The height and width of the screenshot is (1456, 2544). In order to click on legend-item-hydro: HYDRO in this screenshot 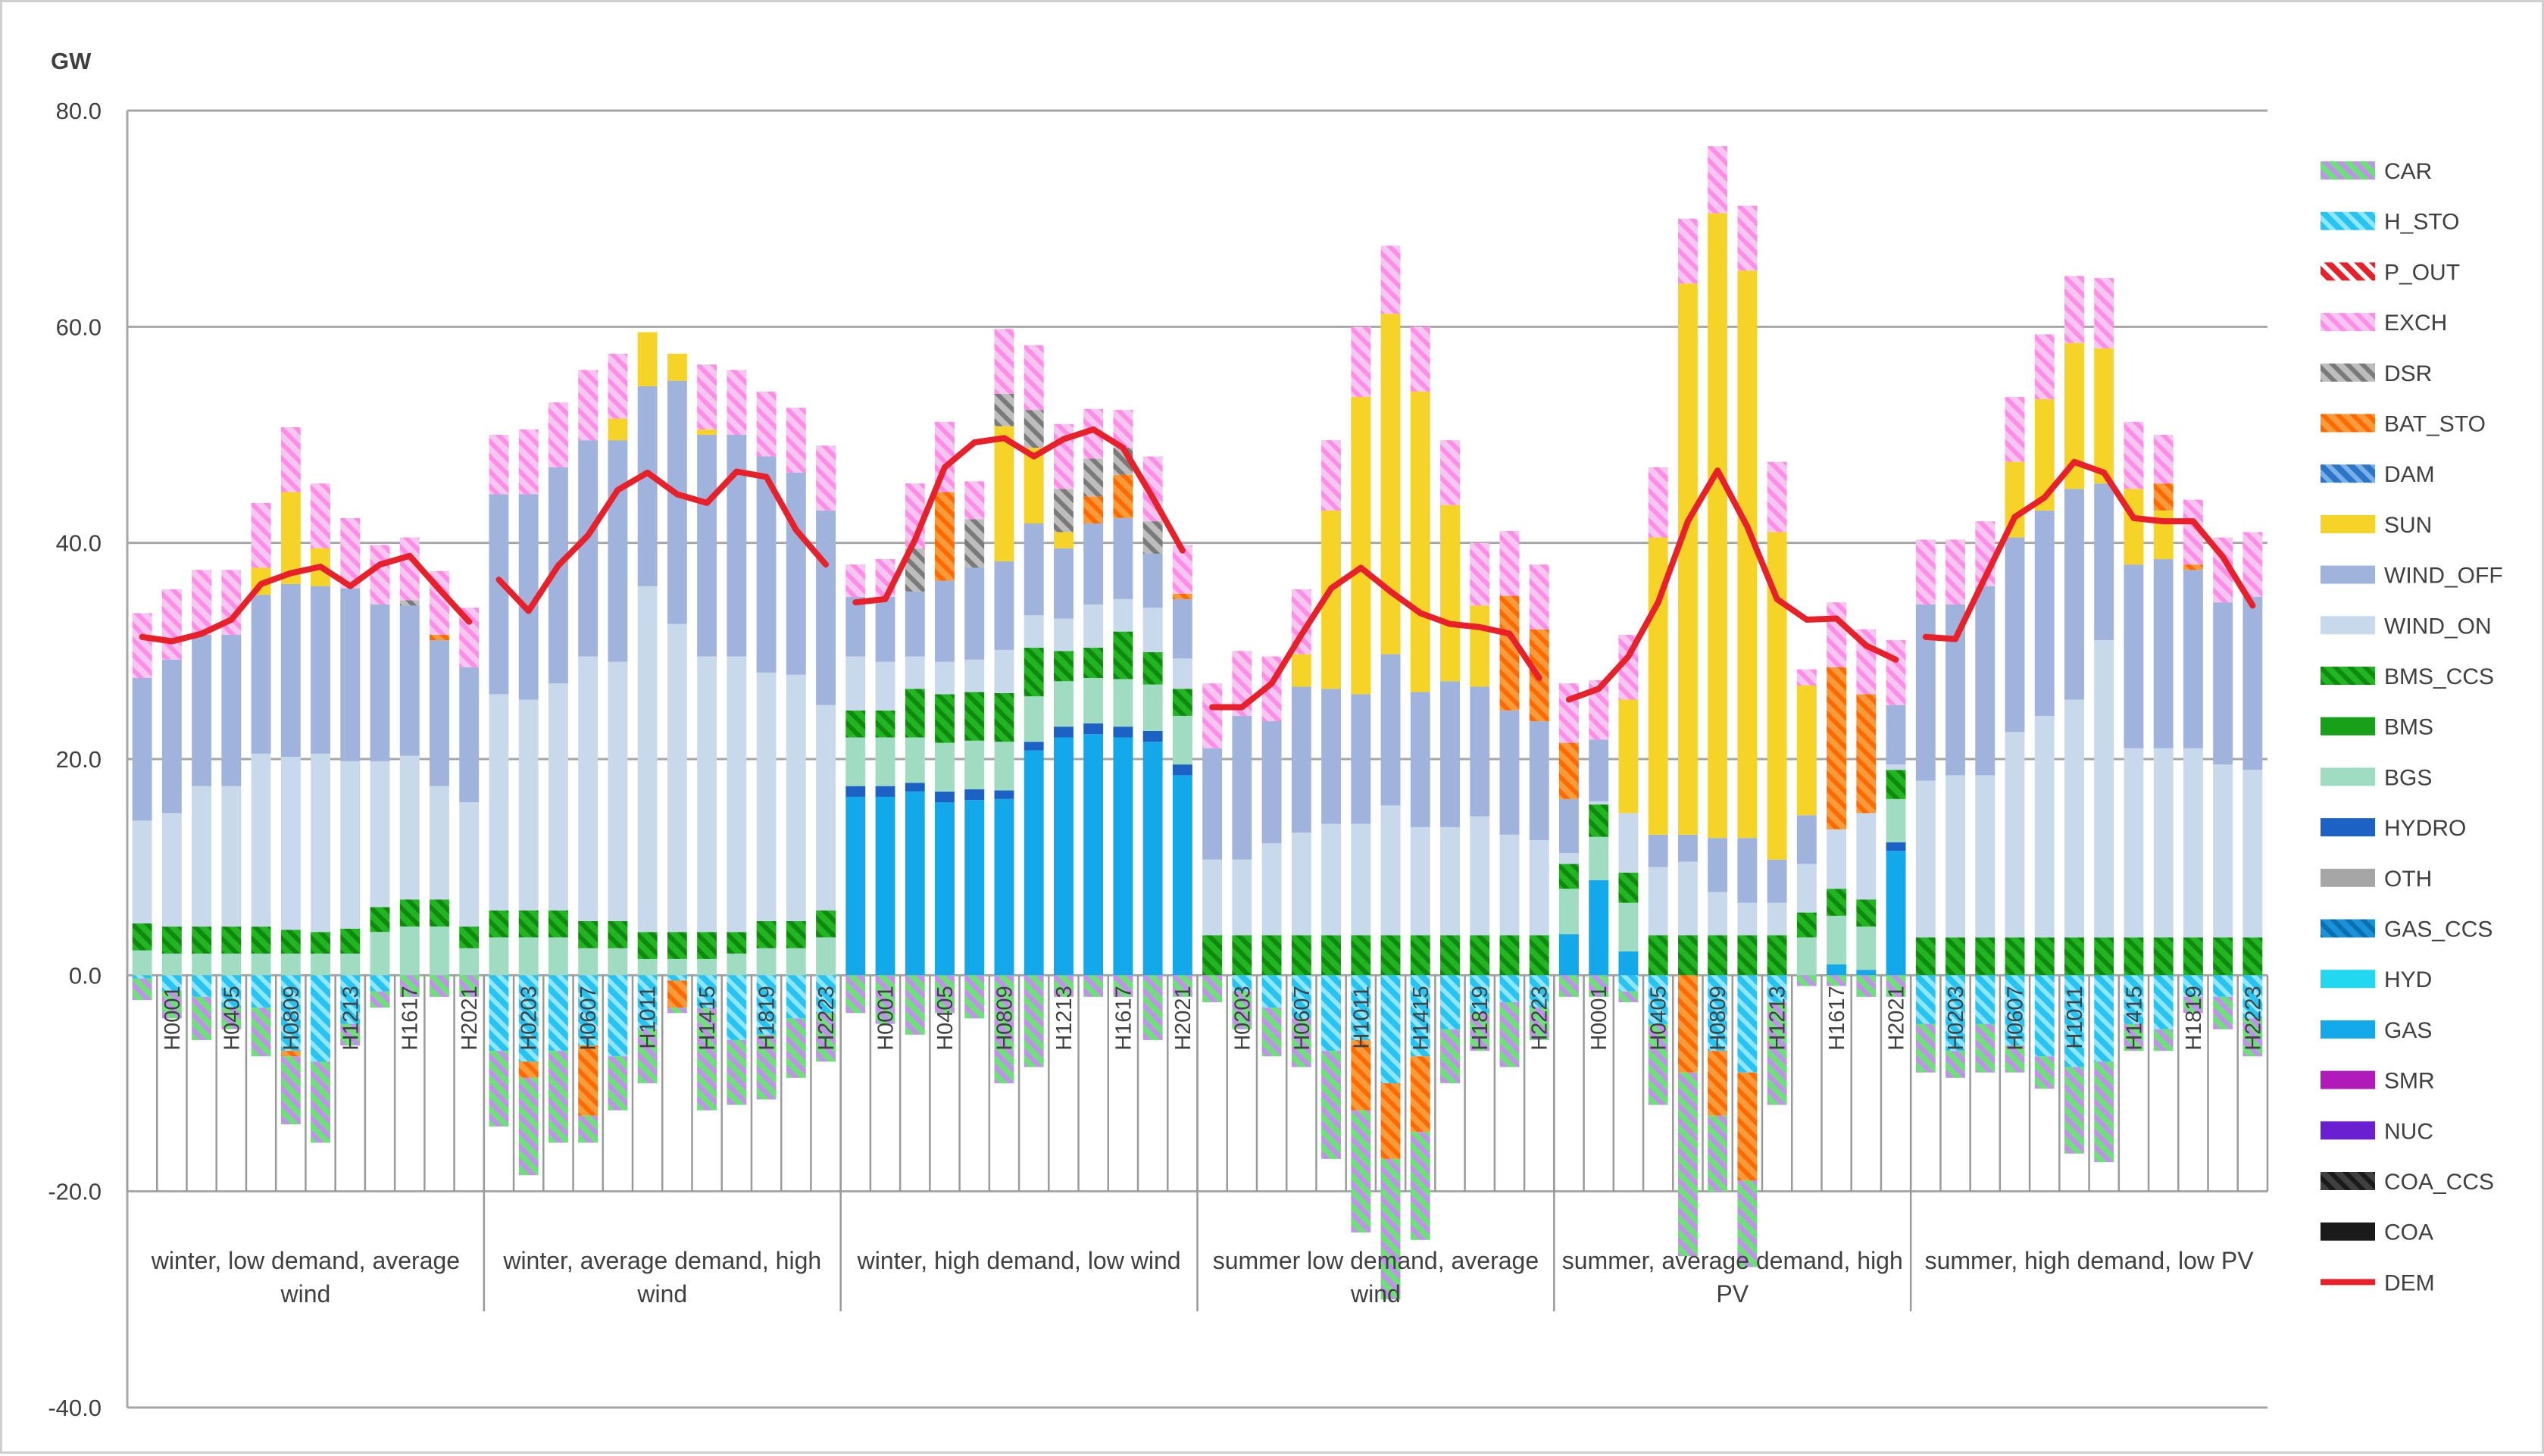, I will do `click(2393, 828)`.